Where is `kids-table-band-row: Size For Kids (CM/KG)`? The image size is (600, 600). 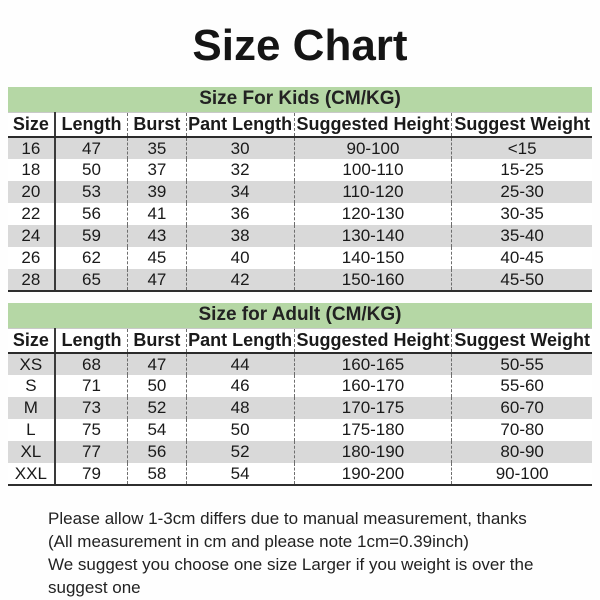 kids-table-band-row: Size For Kids (CM/KG) is located at coordinates (300, 100).